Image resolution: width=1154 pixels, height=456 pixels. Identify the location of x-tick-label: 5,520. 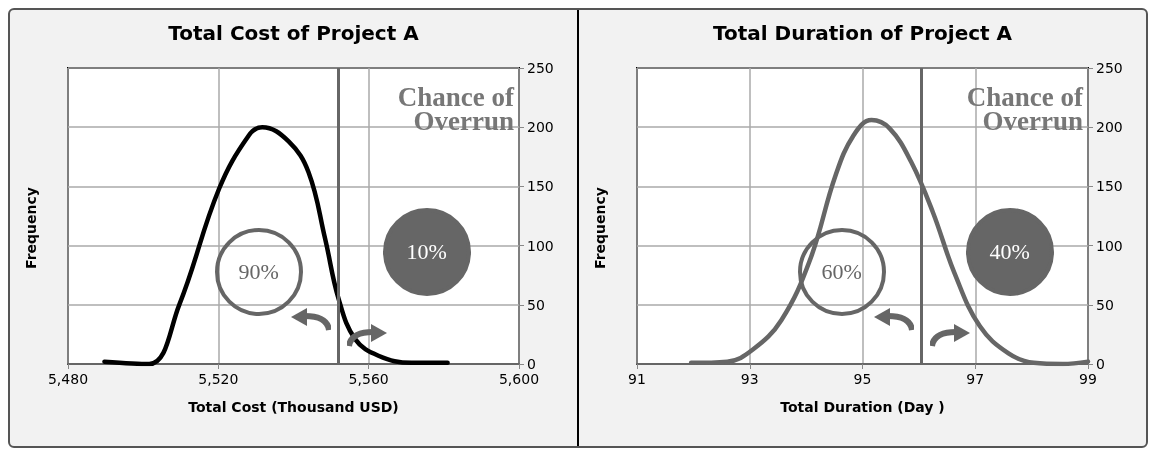
(218, 379).